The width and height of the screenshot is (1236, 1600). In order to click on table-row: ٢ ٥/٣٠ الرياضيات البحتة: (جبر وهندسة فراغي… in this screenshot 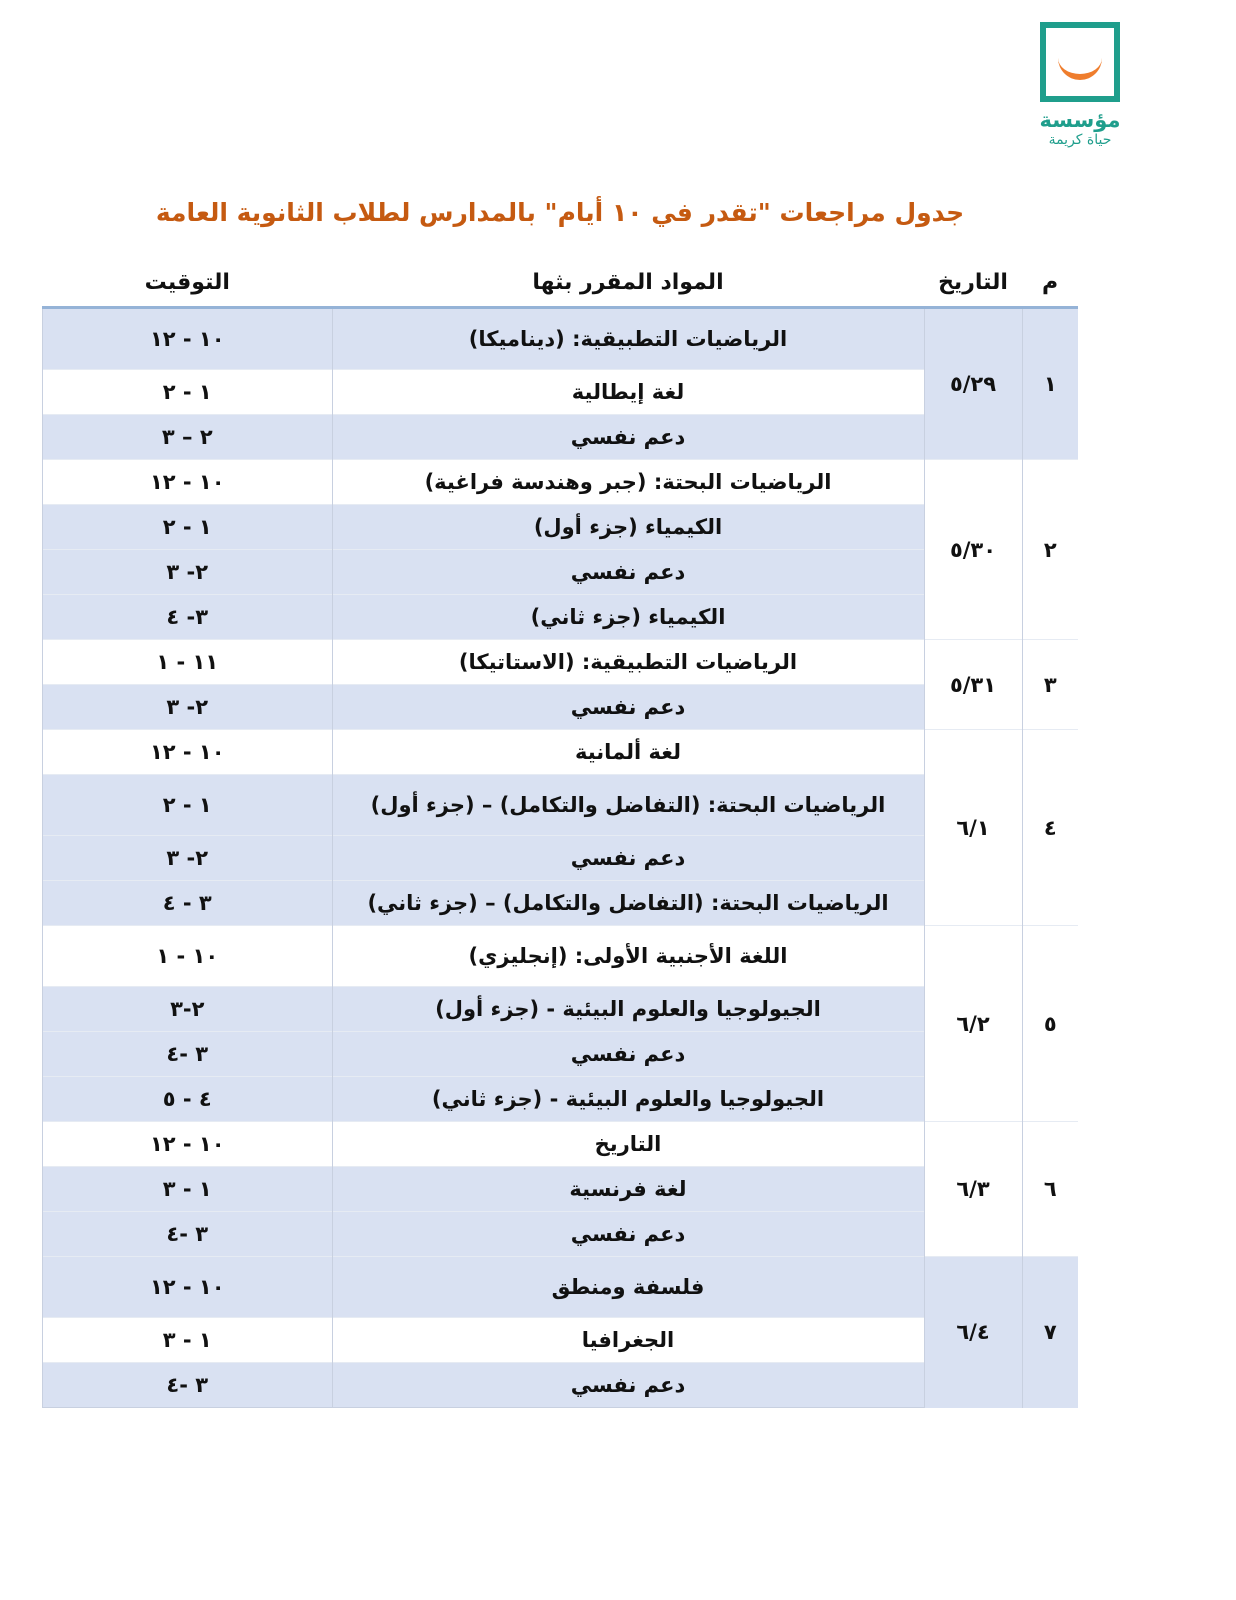, I will do `click(560, 549)`.